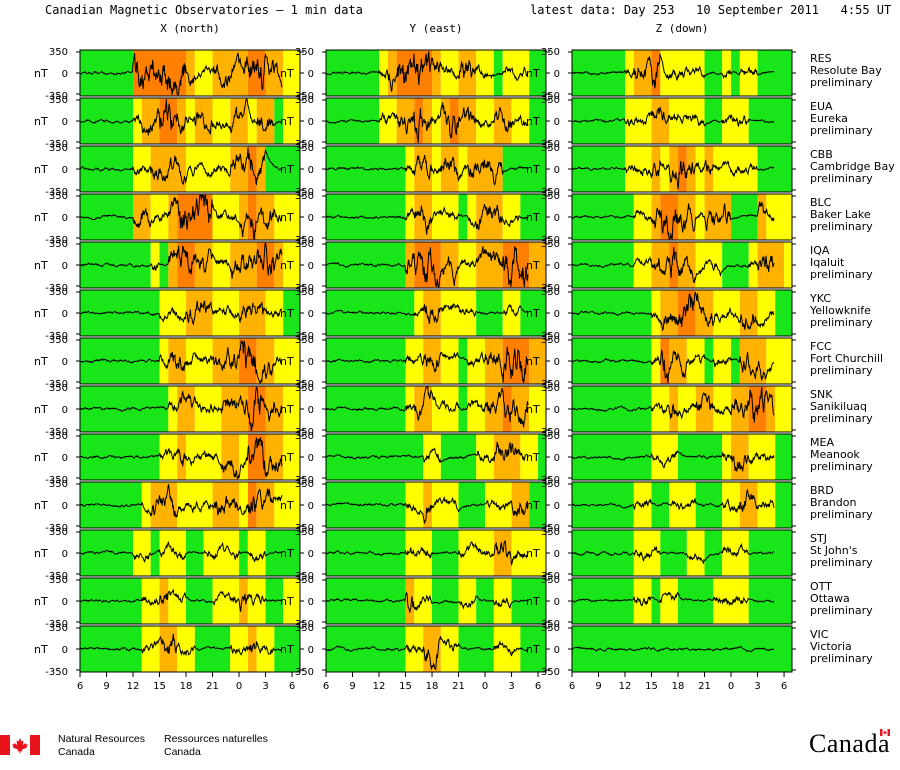  Describe the element at coordinates (831, 646) in the screenshot. I see `station-name: Victoria` at that location.